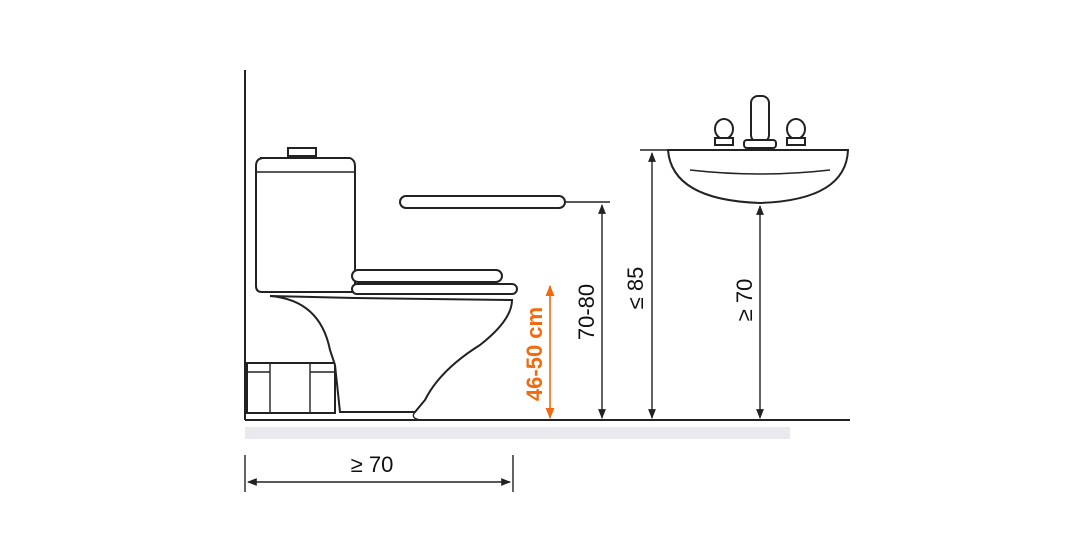 The width and height of the screenshot is (1080, 540). What do you see at coordinates (758, 177) in the screenshot?
I see `sink-basin` at bounding box center [758, 177].